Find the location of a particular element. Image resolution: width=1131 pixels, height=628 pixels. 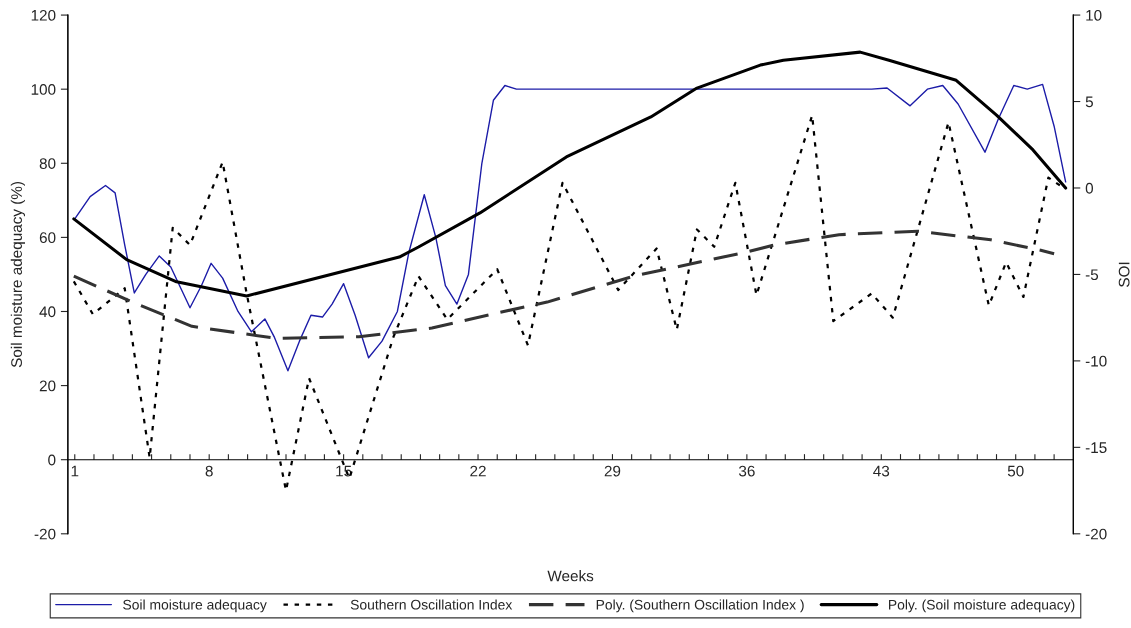

y-tick-label: -20 is located at coordinates (45, 534).